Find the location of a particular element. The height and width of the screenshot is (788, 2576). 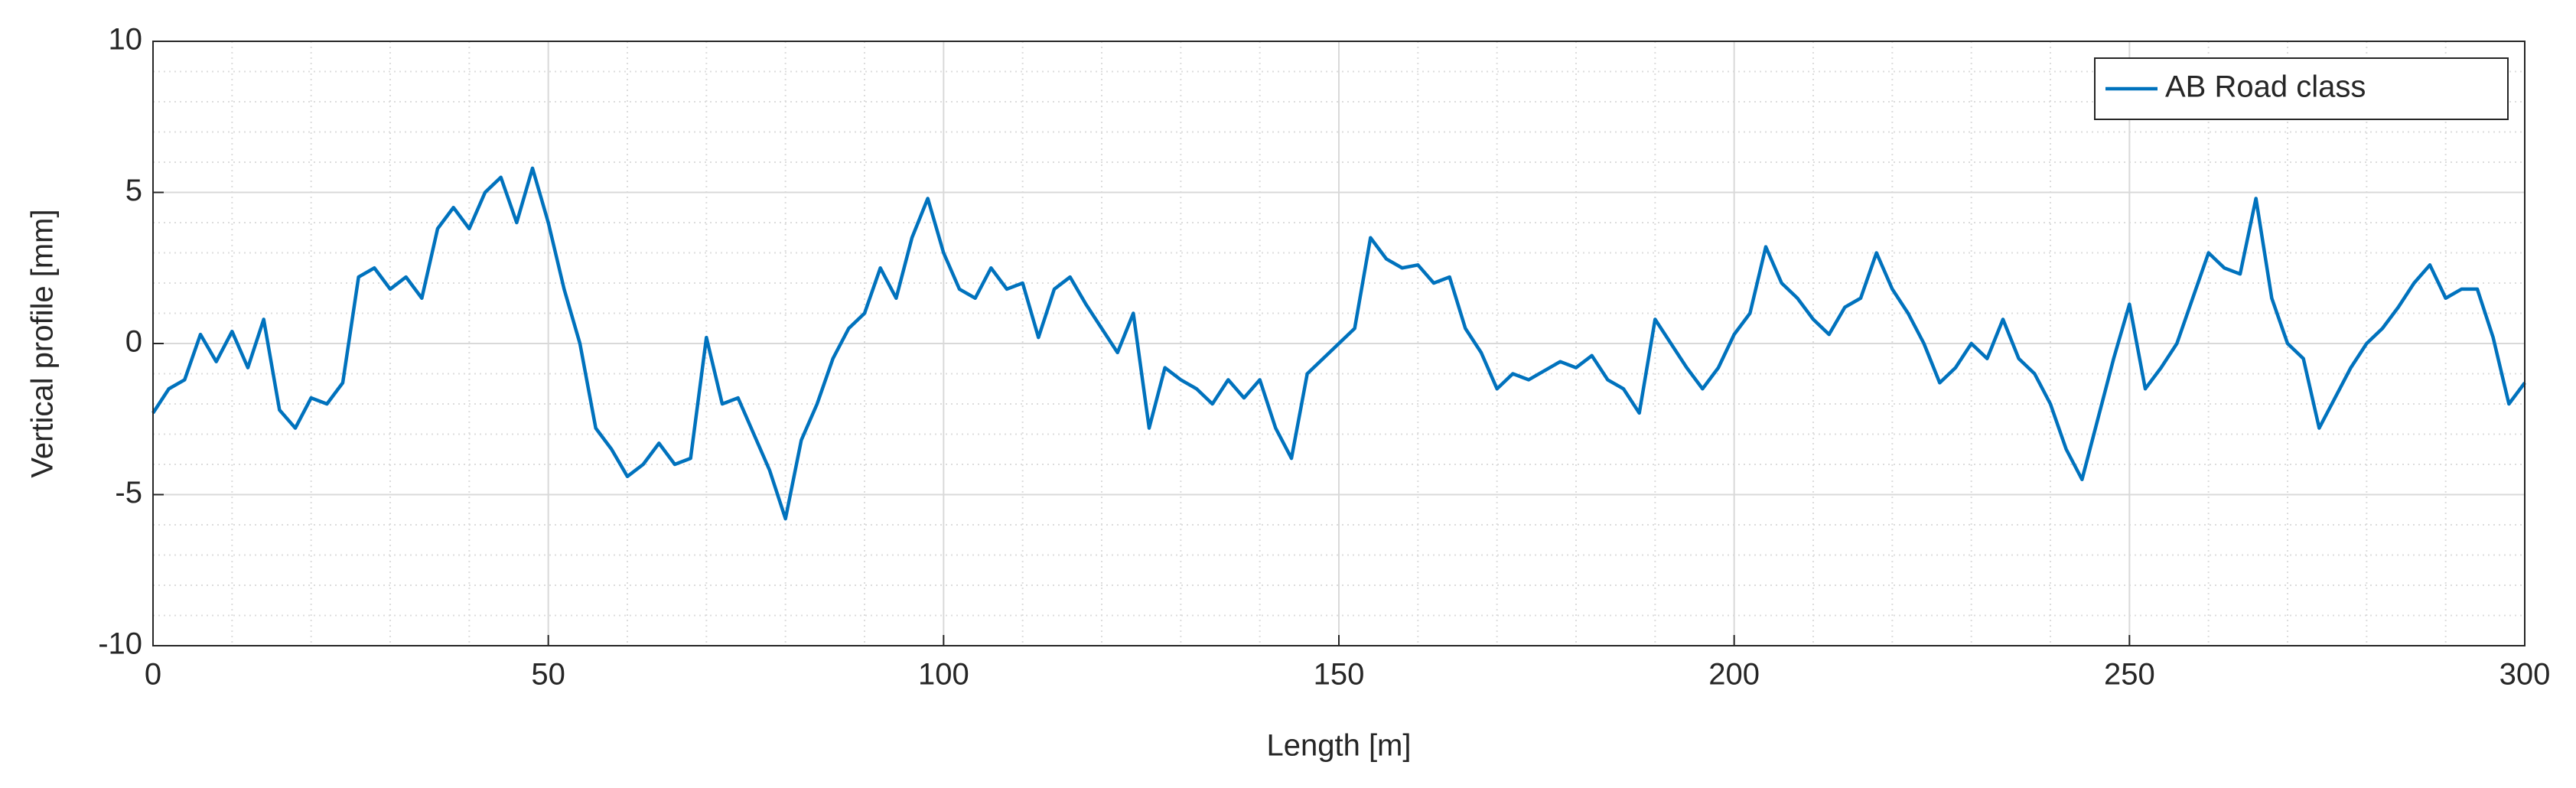

x-axis-label: Length [m] is located at coordinates (1339, 746).